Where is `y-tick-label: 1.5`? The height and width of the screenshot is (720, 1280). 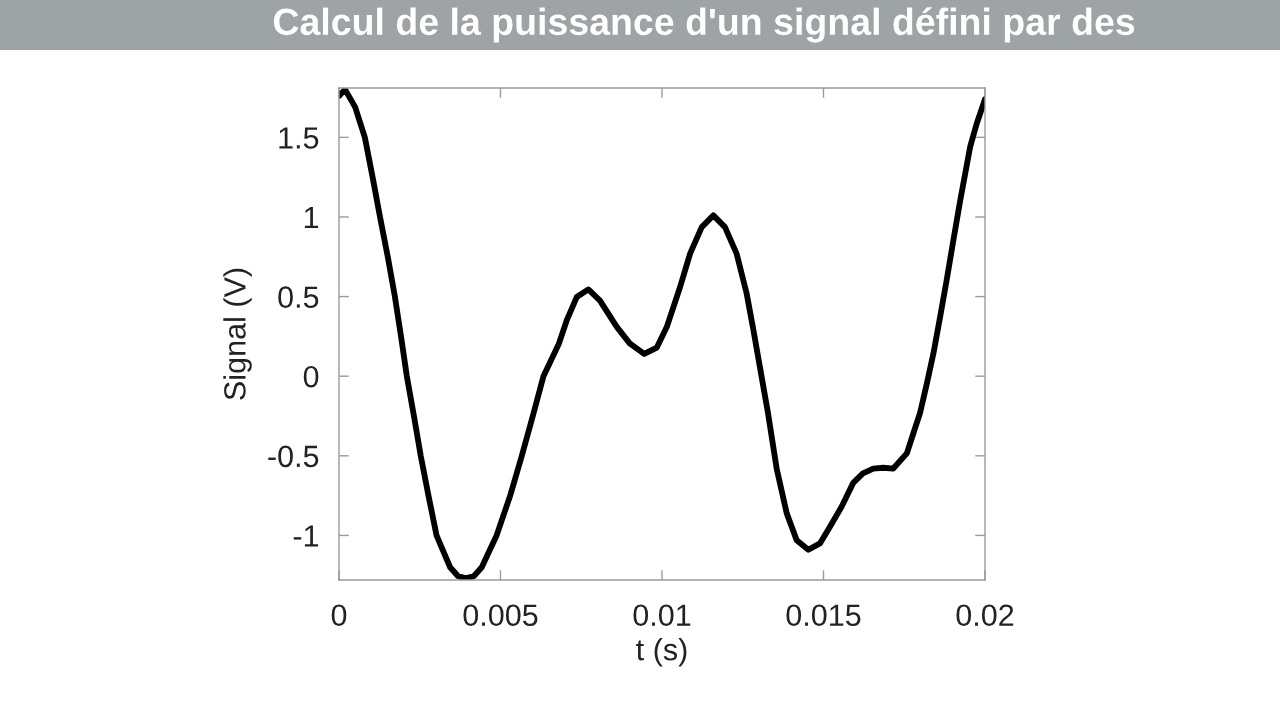
y-tick-label: 1.5 is located at coordinates (299, 138).